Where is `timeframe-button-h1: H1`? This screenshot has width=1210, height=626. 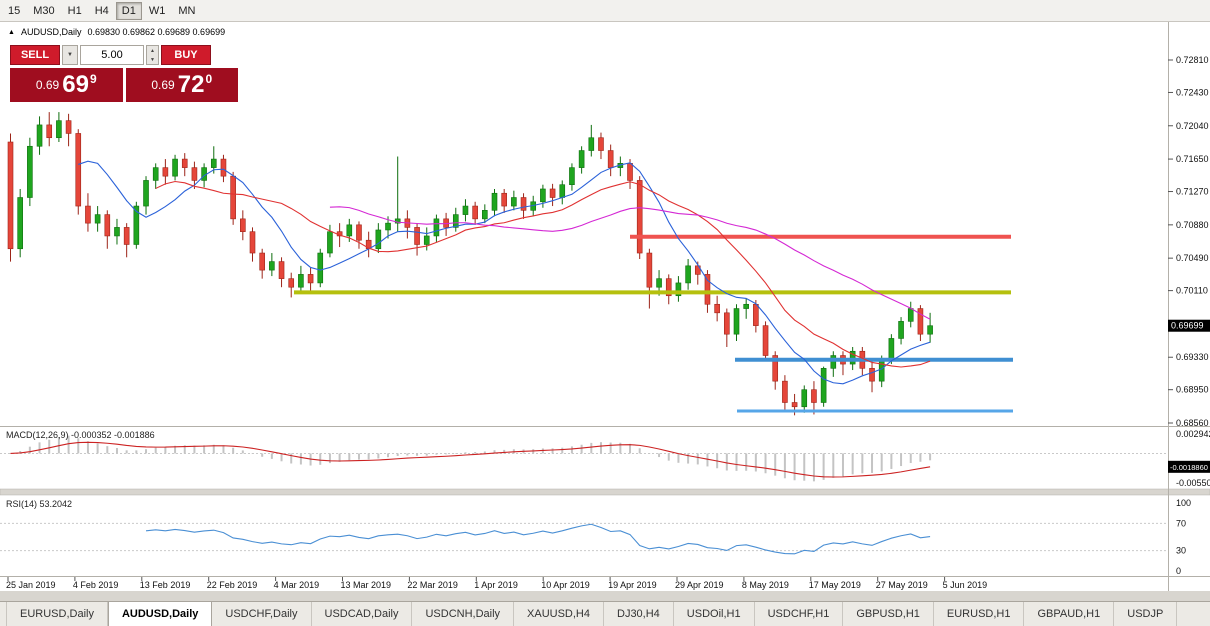 timeframe-button-h1: H1 is located at coordinates (75, 11).